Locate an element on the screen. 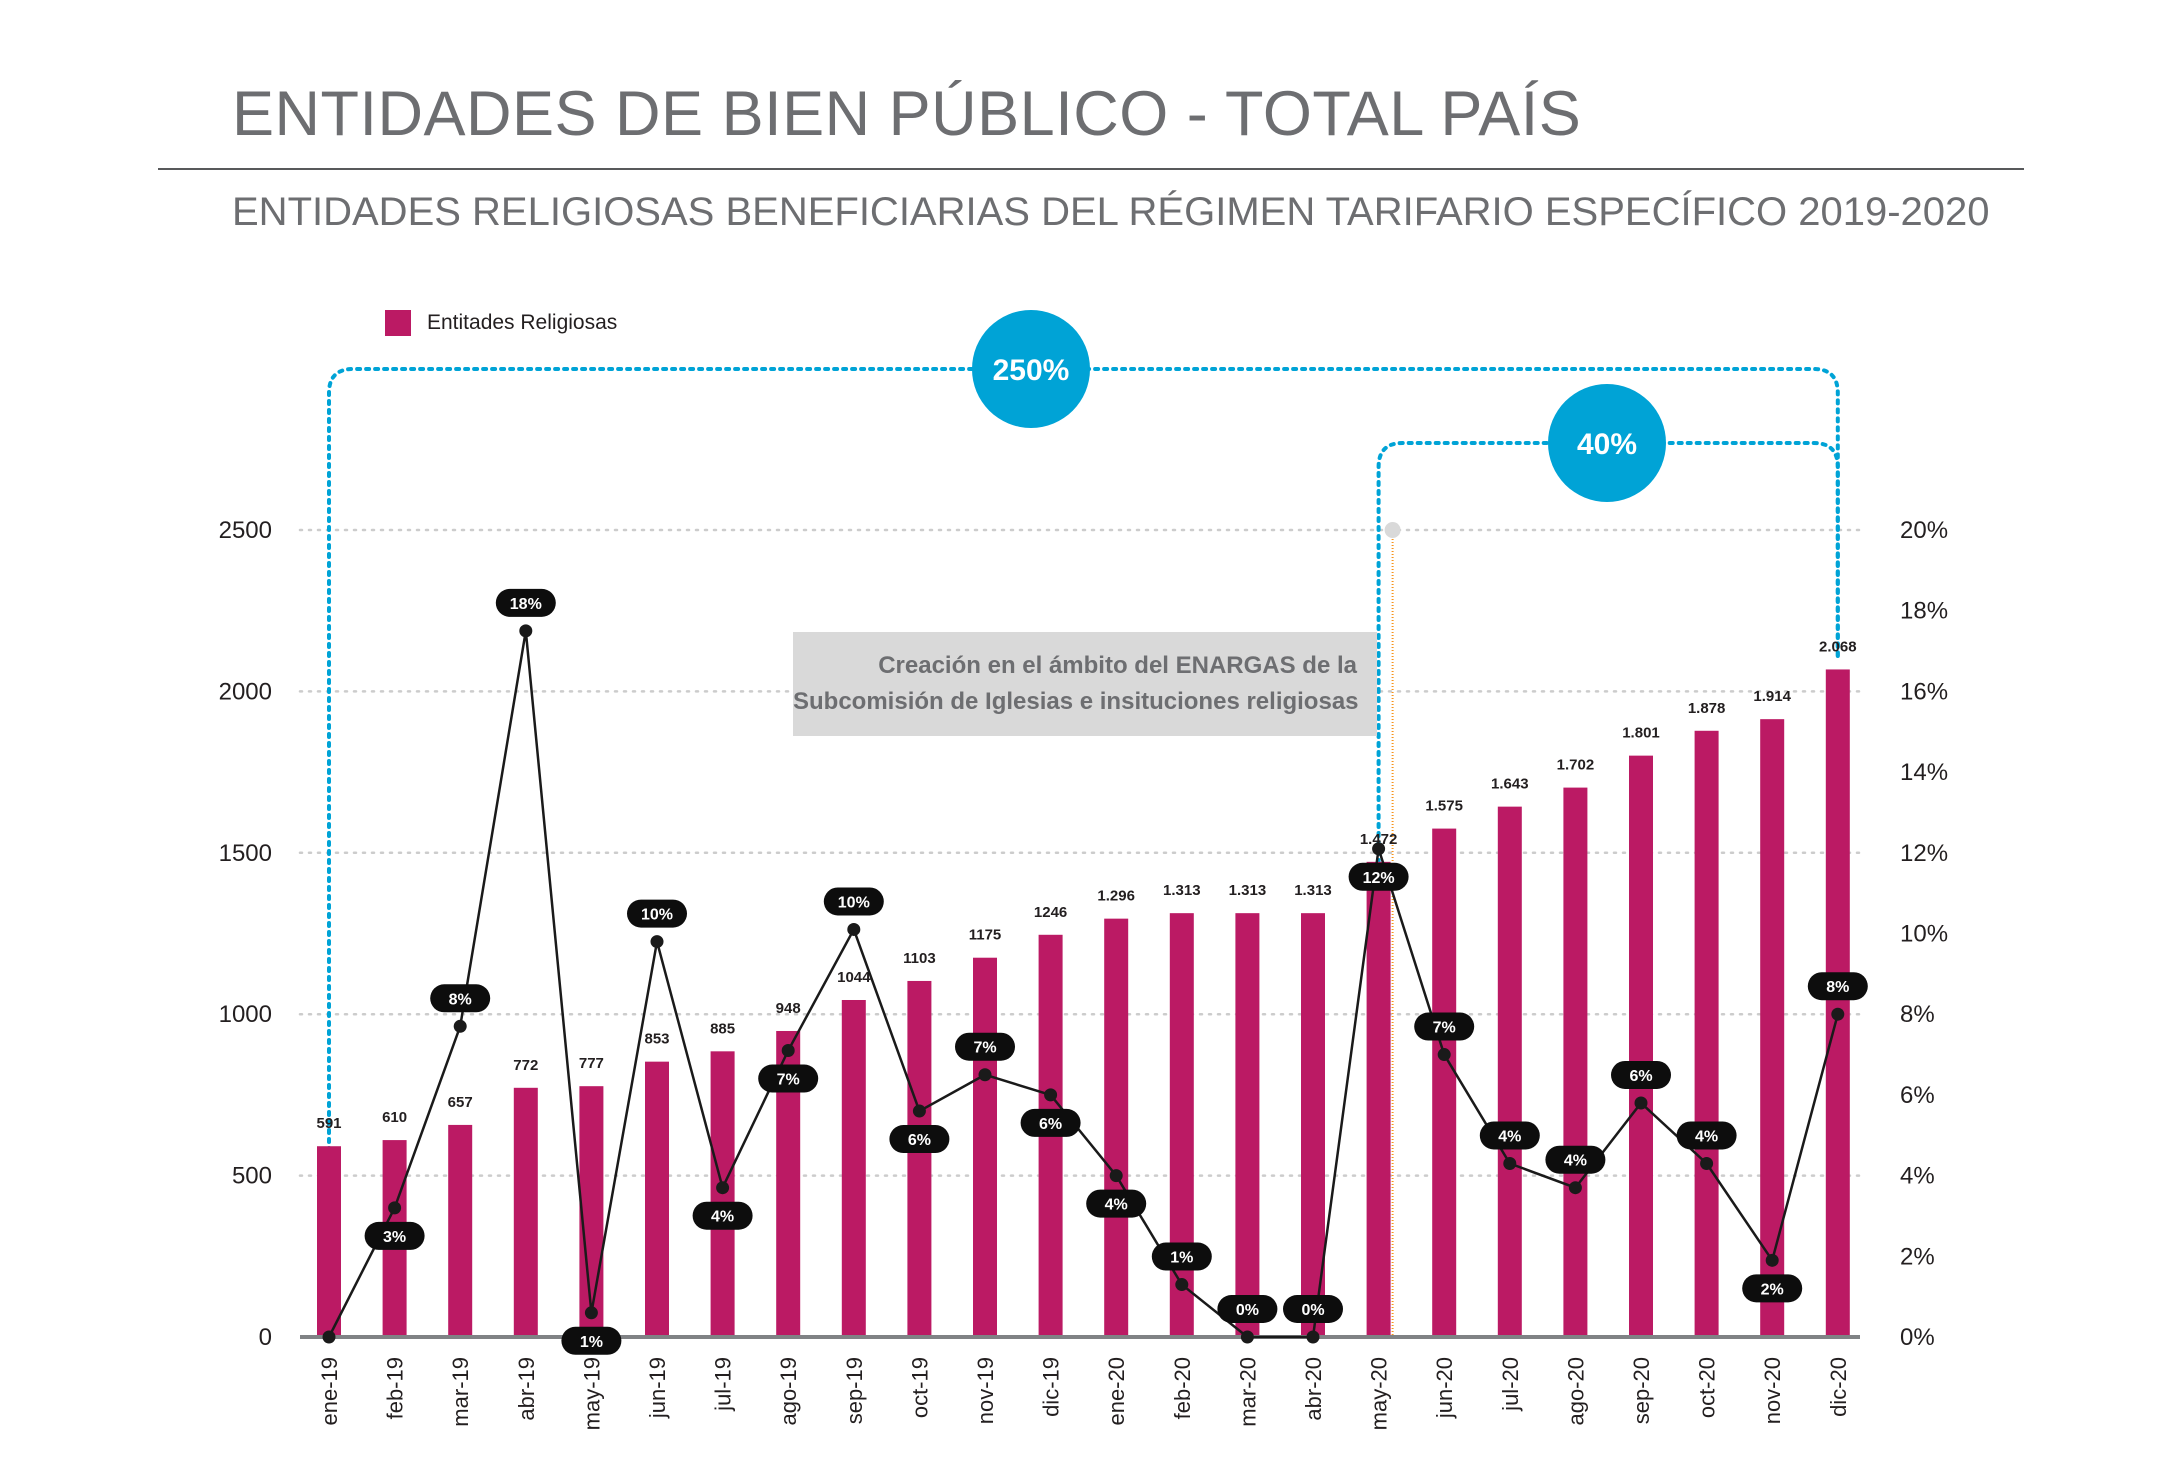 This screenshot has height=1476, width=2162. x-tick-label: sep-19 is located at coordinates (854, 1390).